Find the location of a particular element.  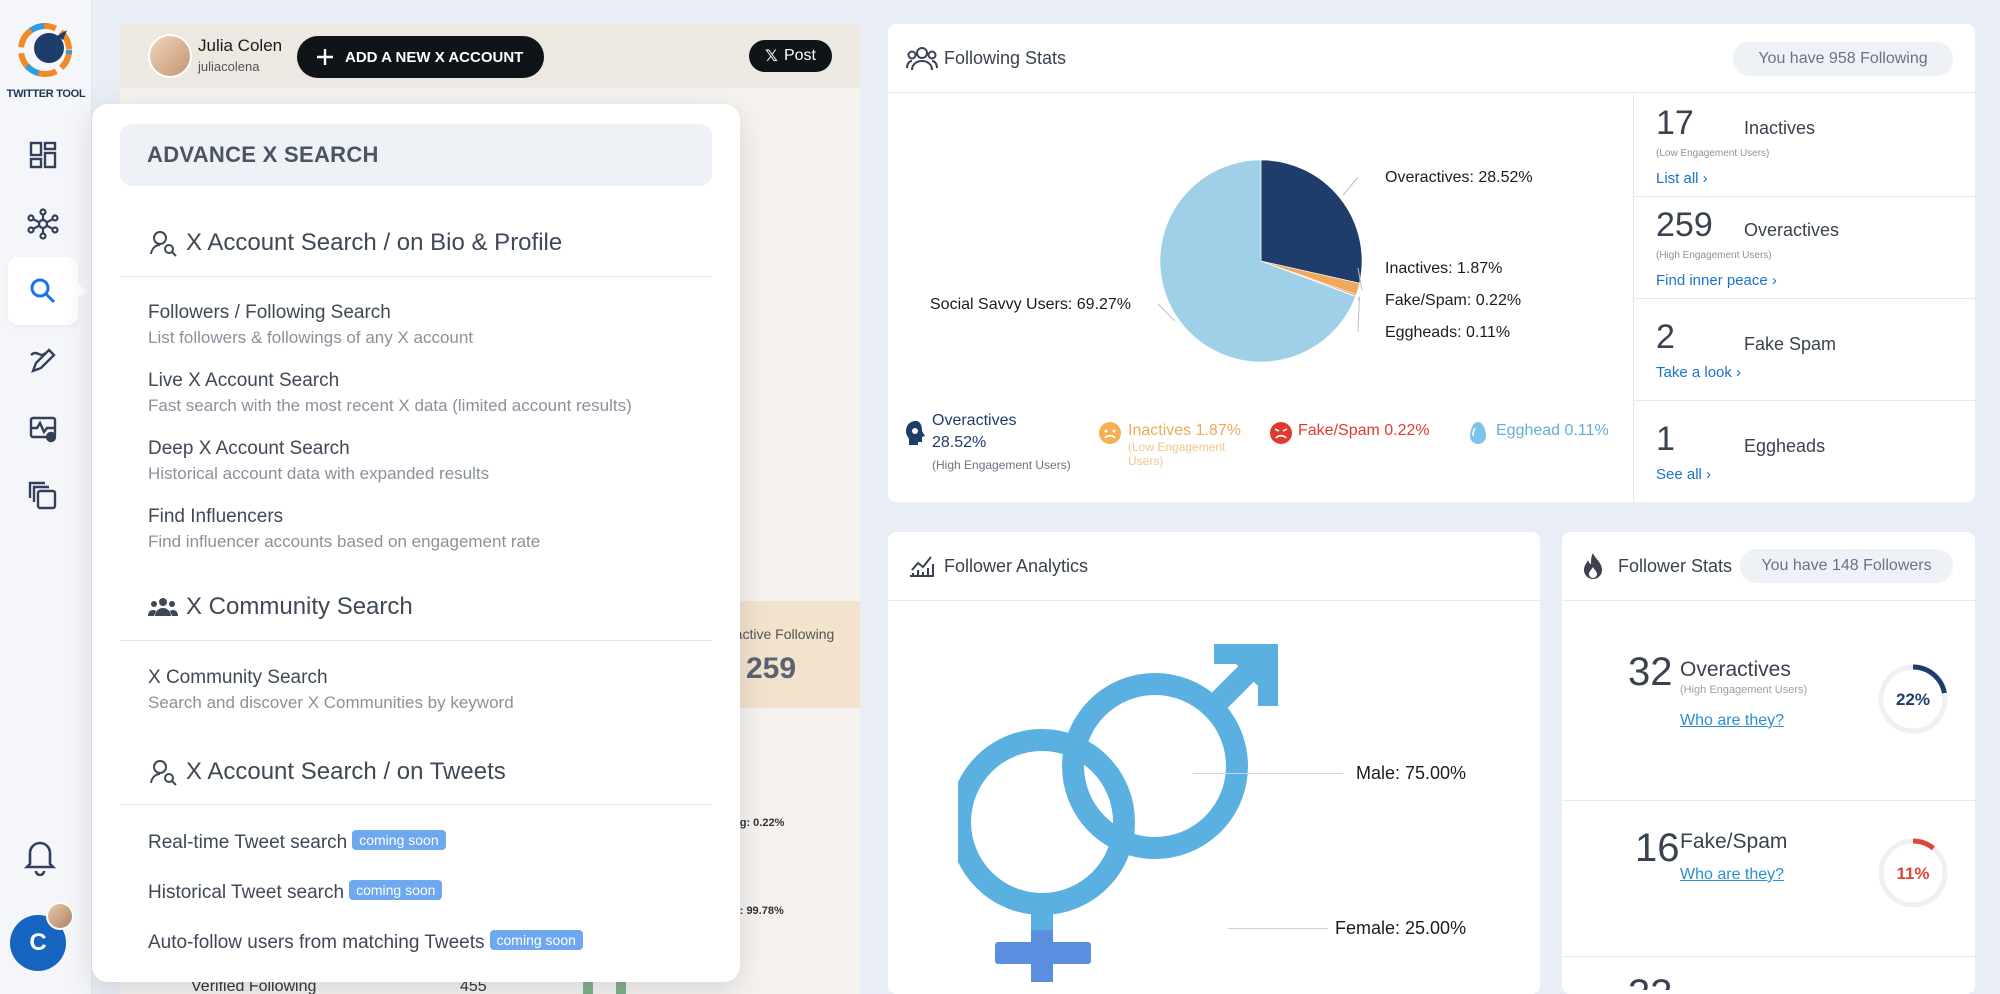

inactive-following-value: 259 is located at coordinates (771, 668).